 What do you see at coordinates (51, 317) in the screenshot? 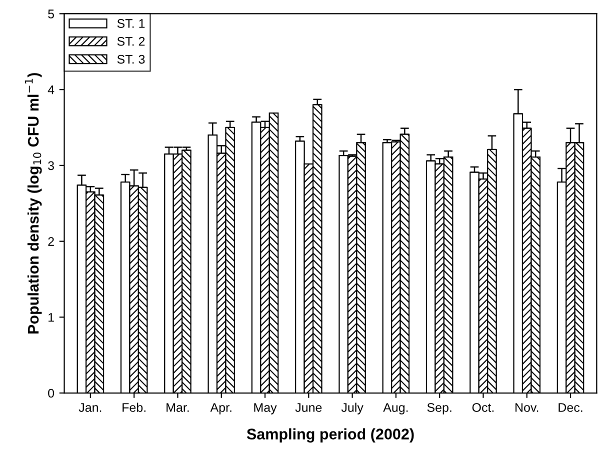
I see `y-tick-label: 1` at bounding box center [51, 317].